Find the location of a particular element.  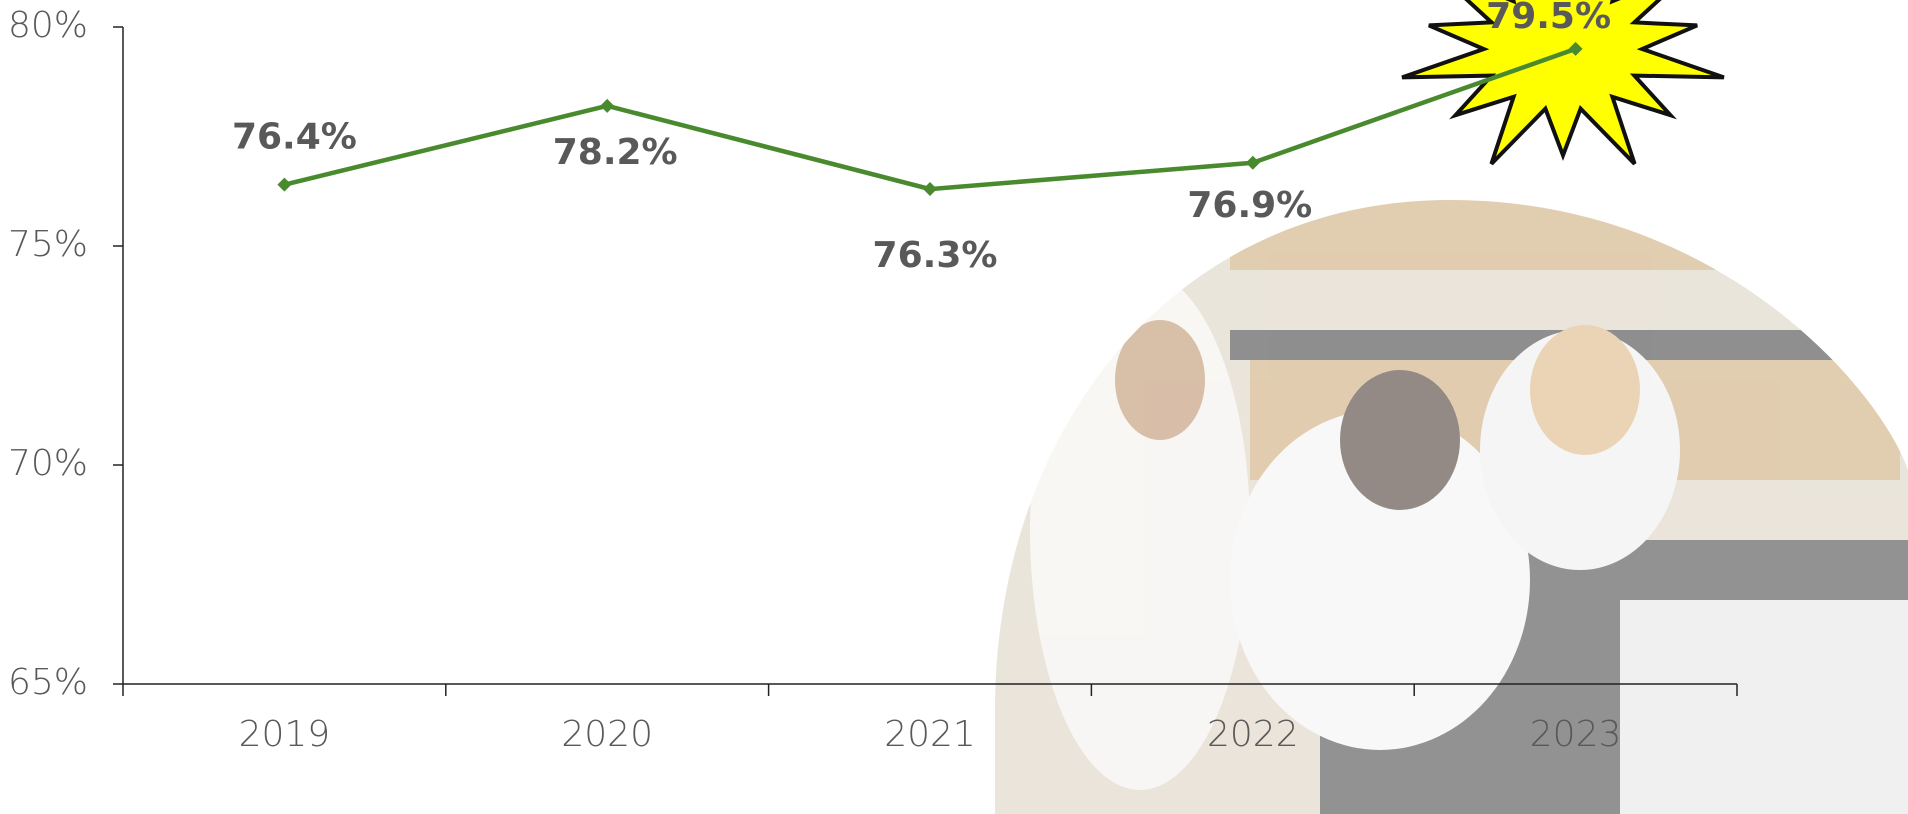

data-line is located at coordinates (930, 119).